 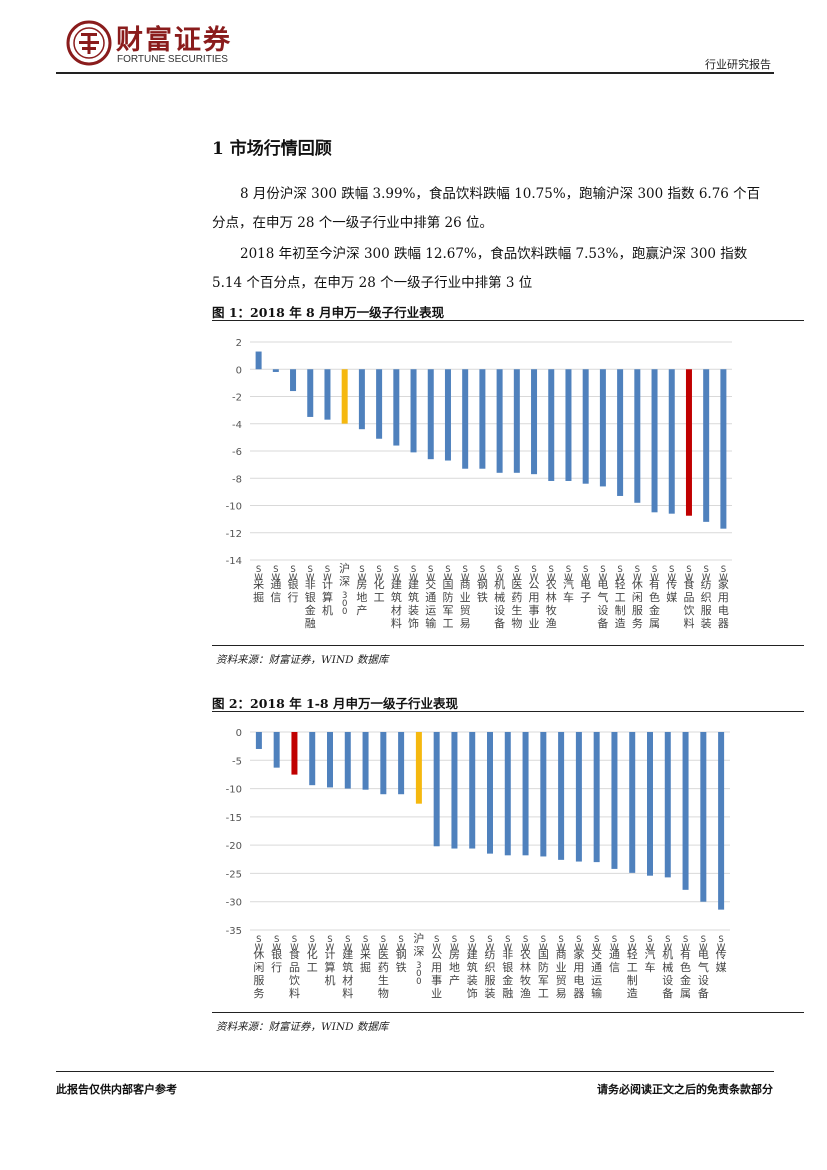 I want to click on svg-text: 物, so click(x=383, y=993).